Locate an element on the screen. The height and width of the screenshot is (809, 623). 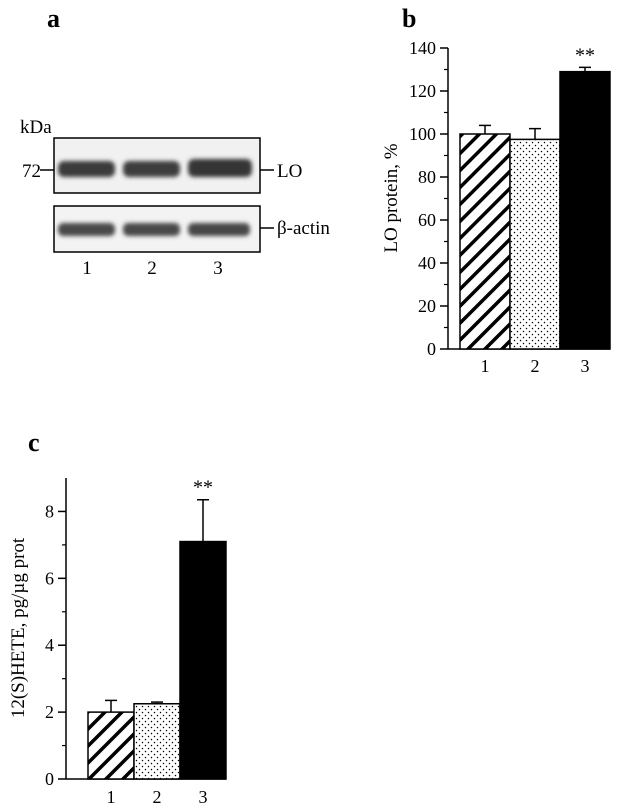
panel-letter-b: b is located at coordinates (409, 18).